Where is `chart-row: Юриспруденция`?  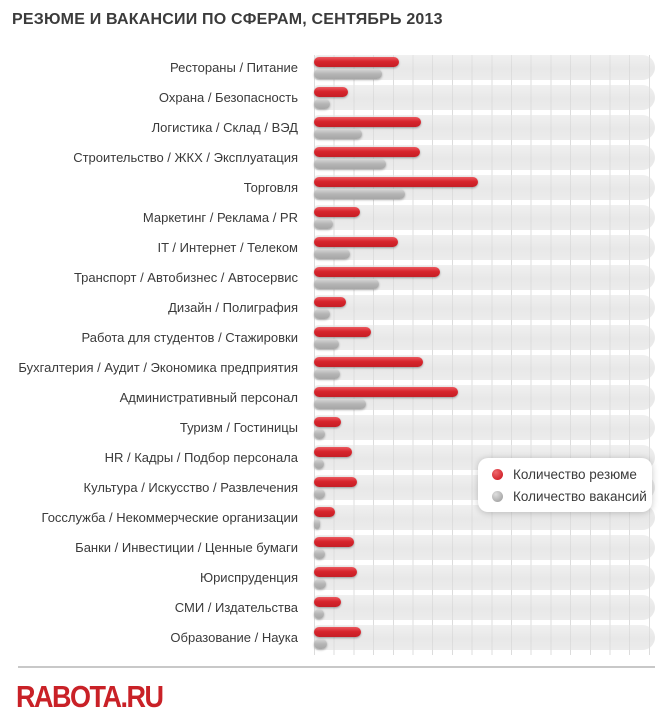
chart-row: Юриспруденция is located at coordinates (328, 580).